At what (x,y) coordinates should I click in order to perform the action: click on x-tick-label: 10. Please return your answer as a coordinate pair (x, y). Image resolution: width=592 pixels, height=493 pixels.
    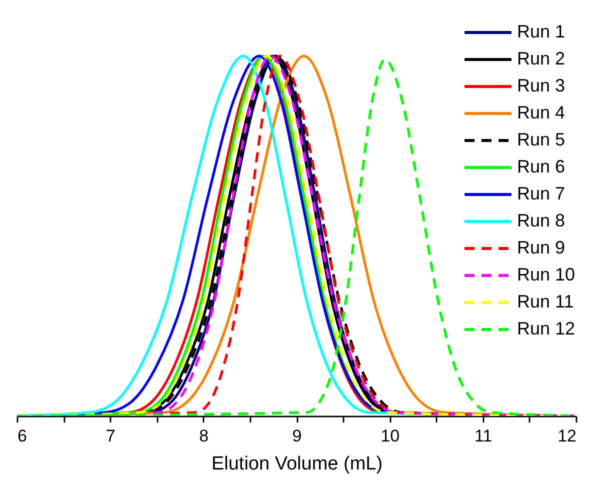
    Looking at the image, I should click on (390, 436).